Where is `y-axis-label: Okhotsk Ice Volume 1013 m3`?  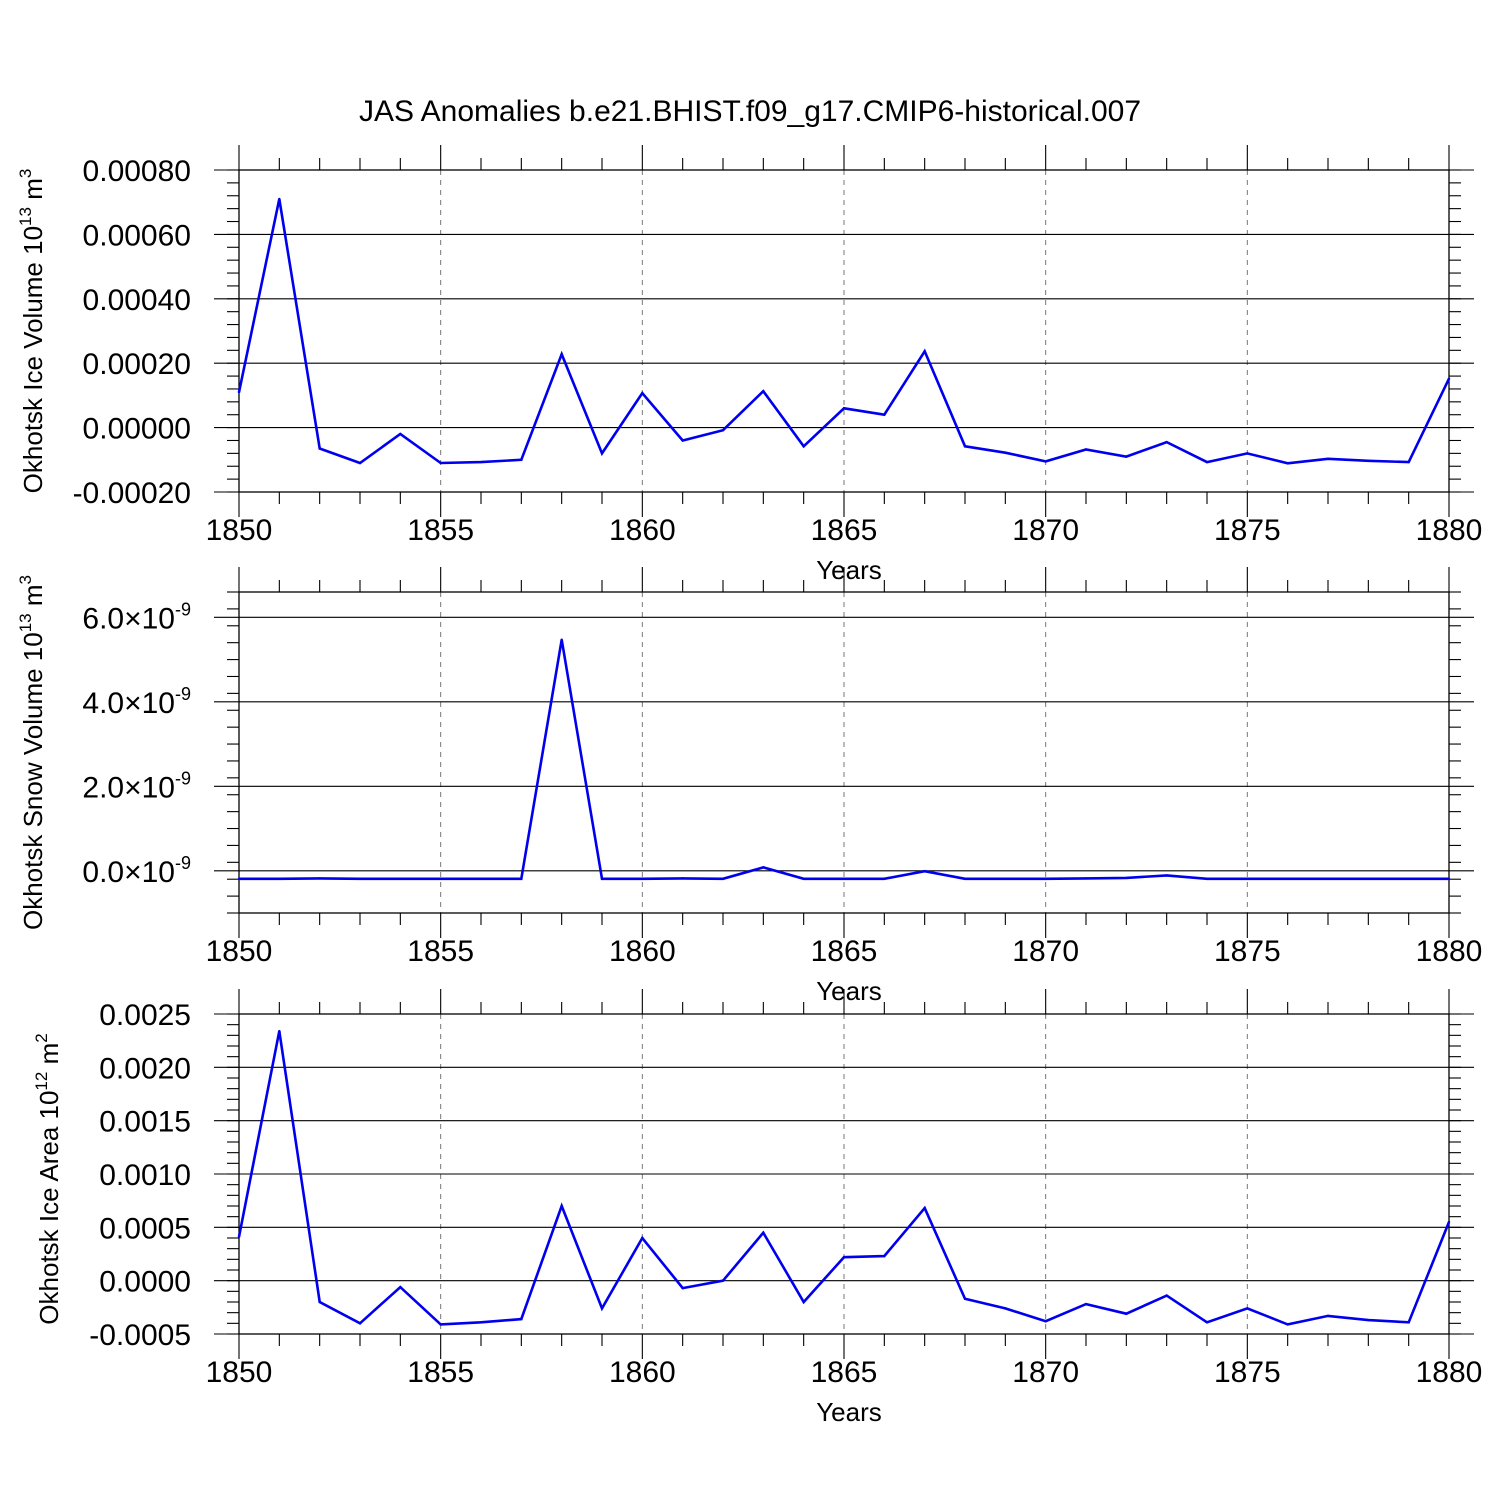
y-axis-label: Okhotsk Ice Volume 1013 m3 is located at coordinates (32, 331).